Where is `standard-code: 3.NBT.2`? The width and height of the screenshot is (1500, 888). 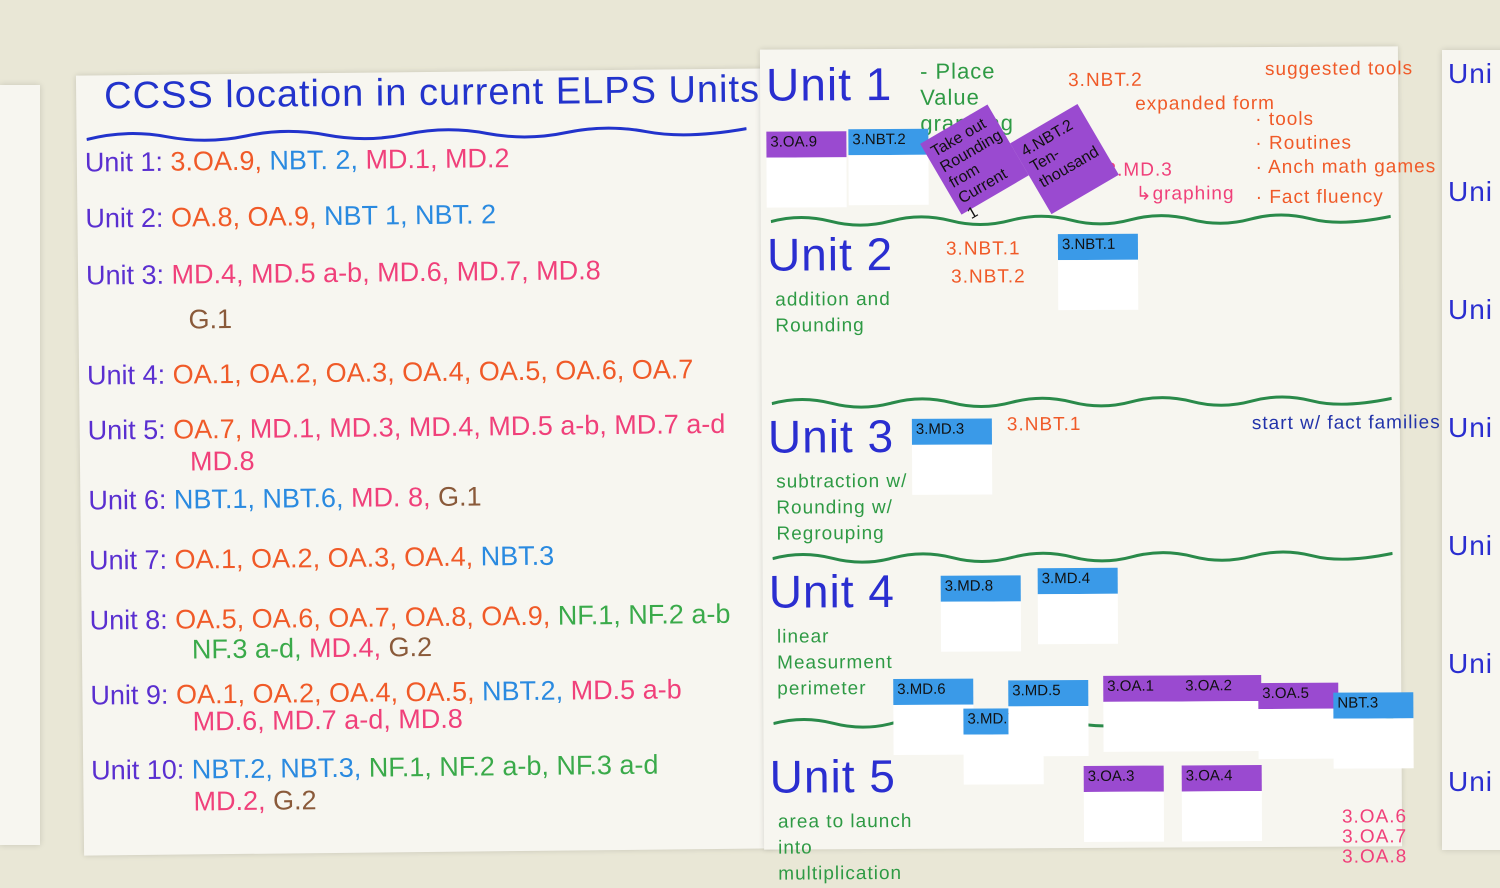 standard-code: 3.NBT.2 is located at coordinates (888, 142).